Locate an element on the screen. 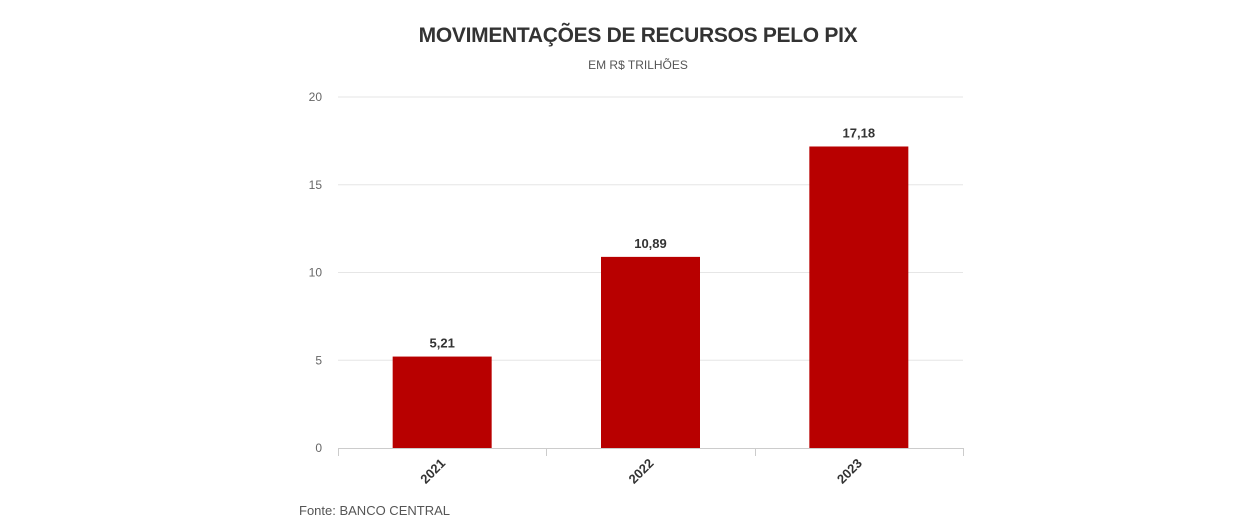  data-label: 10,89 is located at coordinates (650, 243).